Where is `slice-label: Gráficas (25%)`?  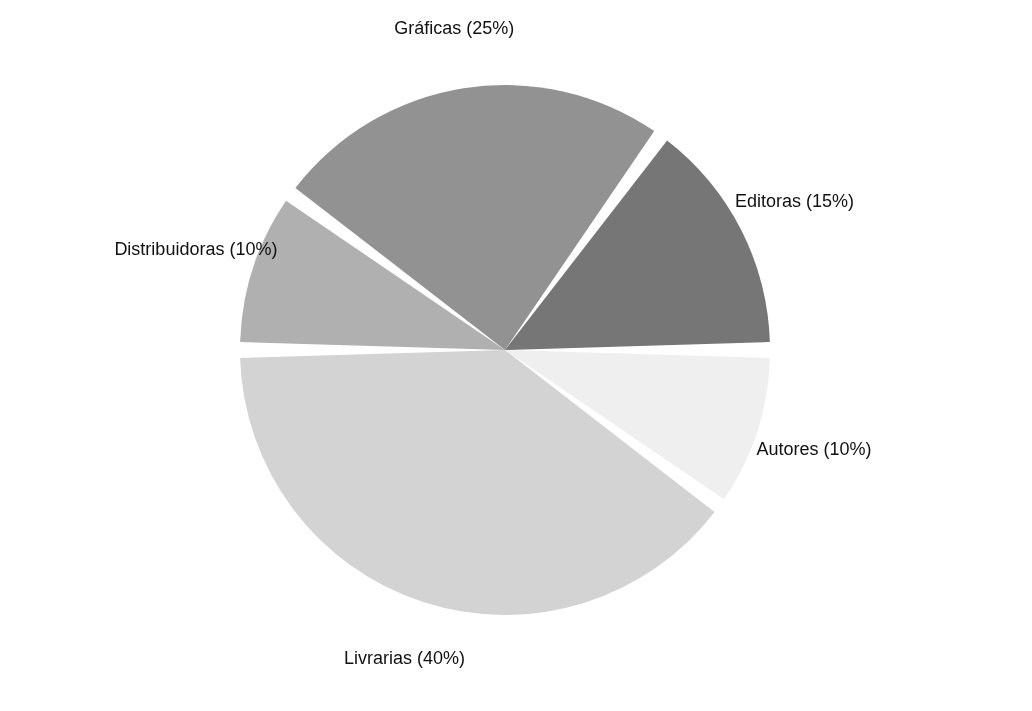 slice-label: Gráficas (25%) is located at coordinates (454, 28).